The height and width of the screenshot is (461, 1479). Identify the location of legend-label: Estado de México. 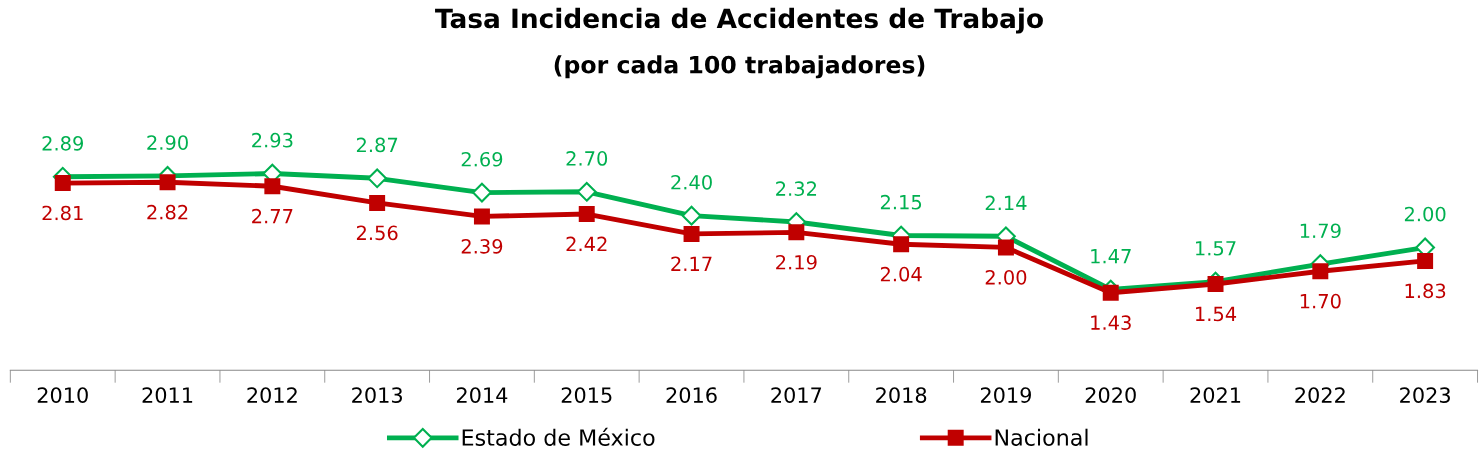
(558, 436).